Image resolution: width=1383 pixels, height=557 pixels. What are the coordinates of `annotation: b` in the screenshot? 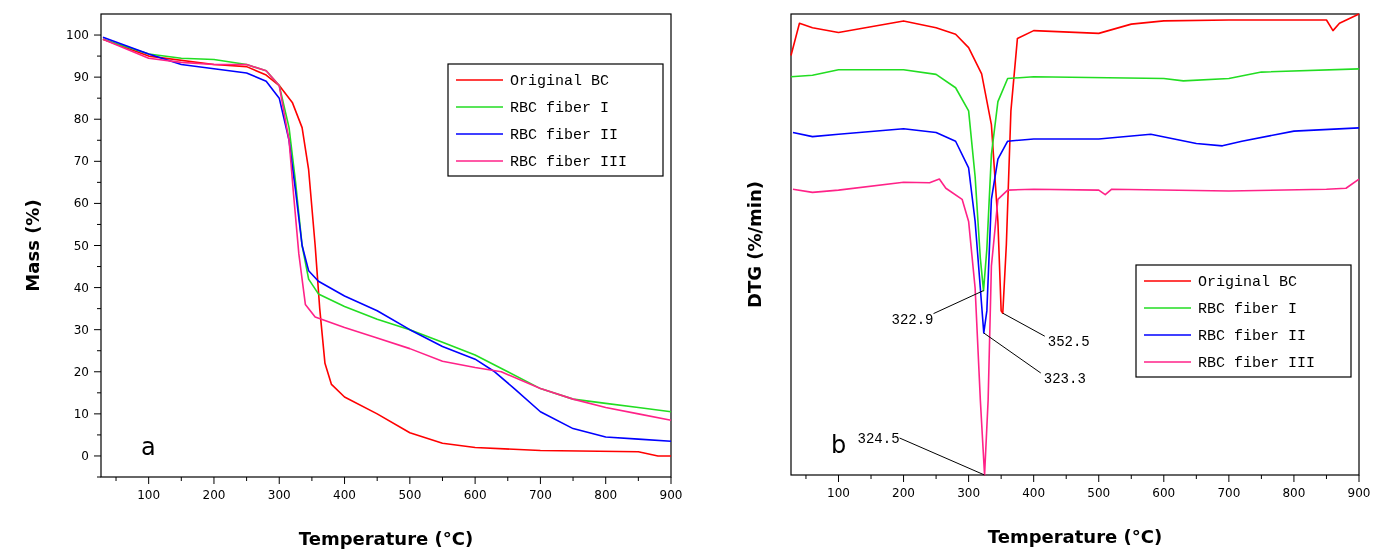 It's located at (839, 445).